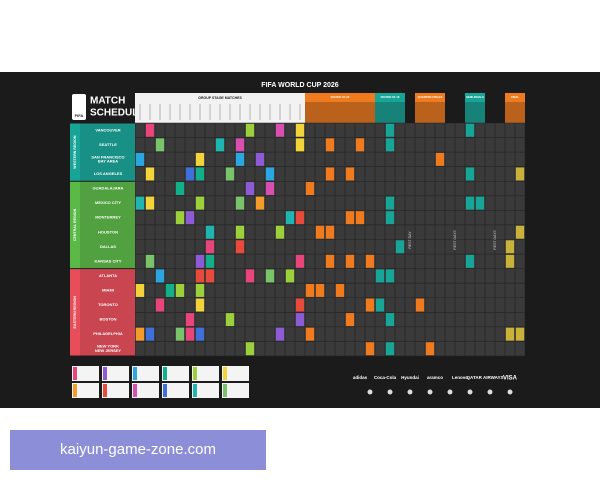 The height and width of the screenshot is (480, 600). Describe the element at coordinates (410, 377) in the screenshot. I see `sponsor: Hyundai` at that location.